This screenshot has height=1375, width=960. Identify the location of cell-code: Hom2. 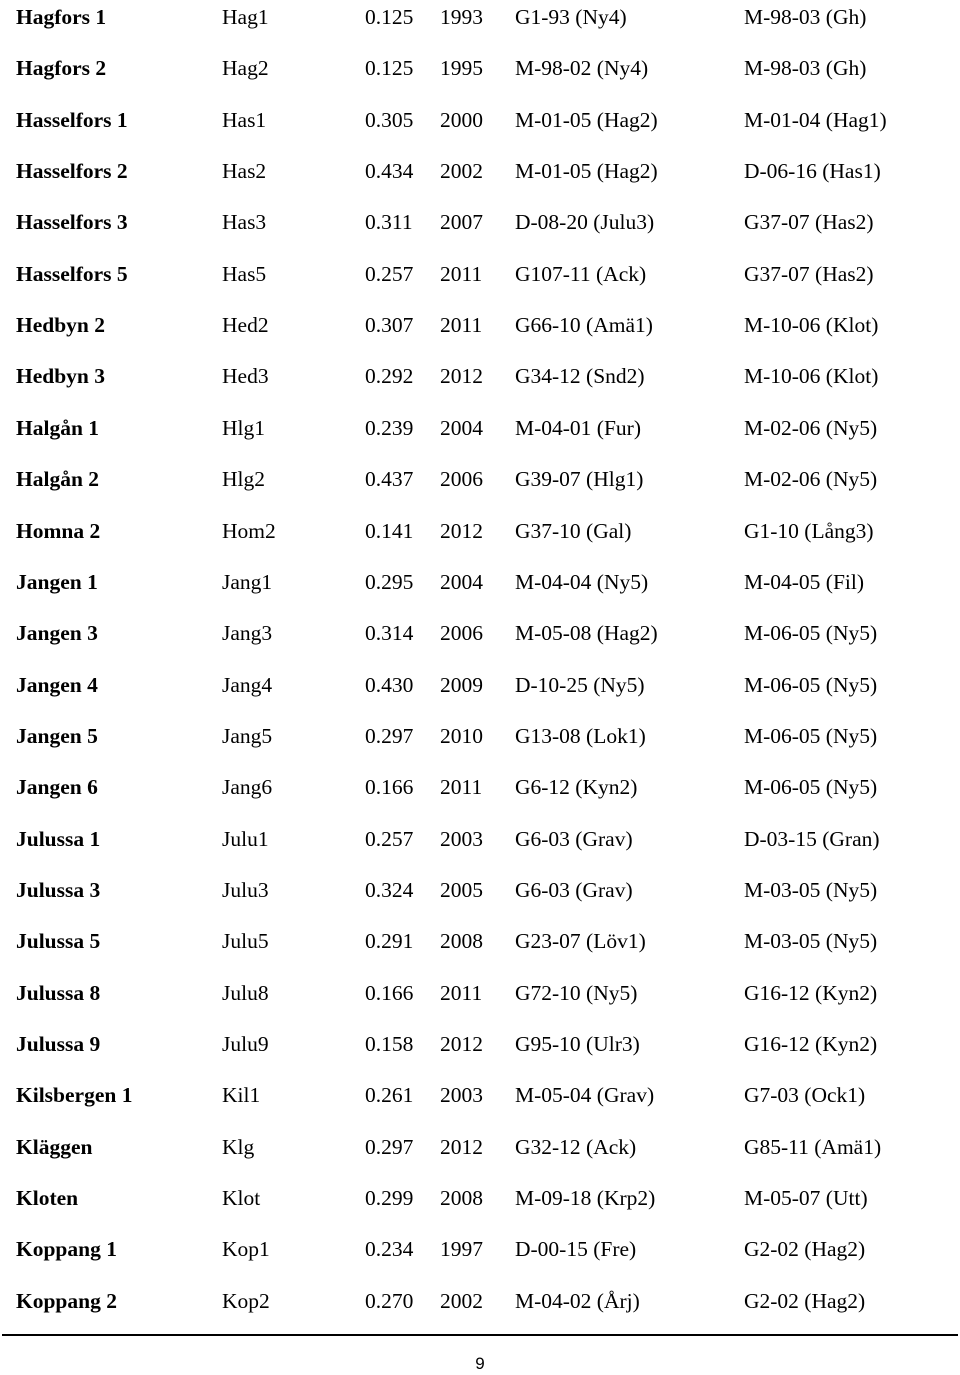
(249, 530).